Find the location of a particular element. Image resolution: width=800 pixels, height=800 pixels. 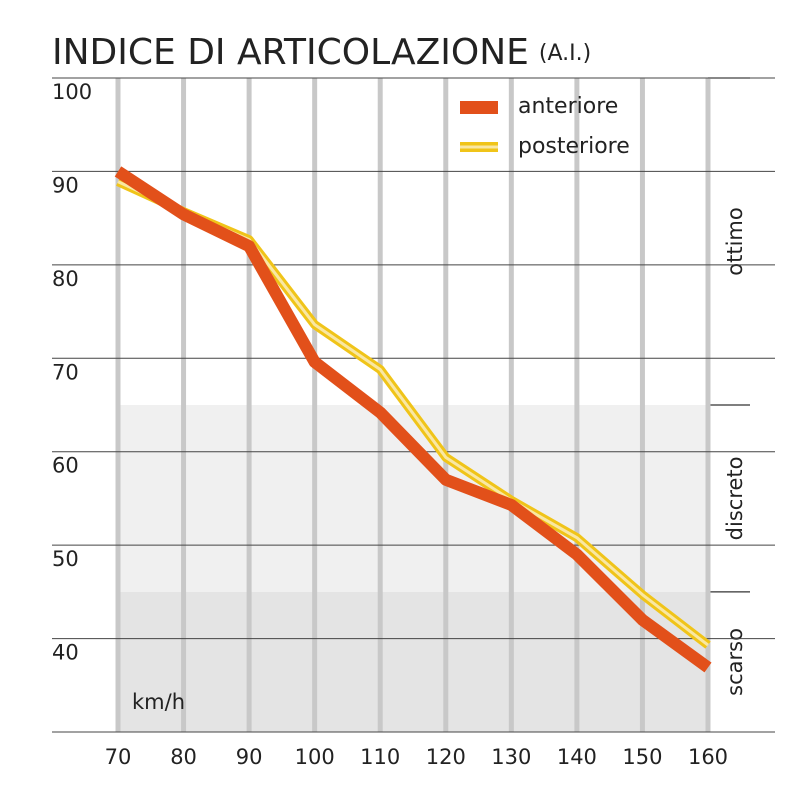

band-label: ottimo is located at coordinates (735, 241).